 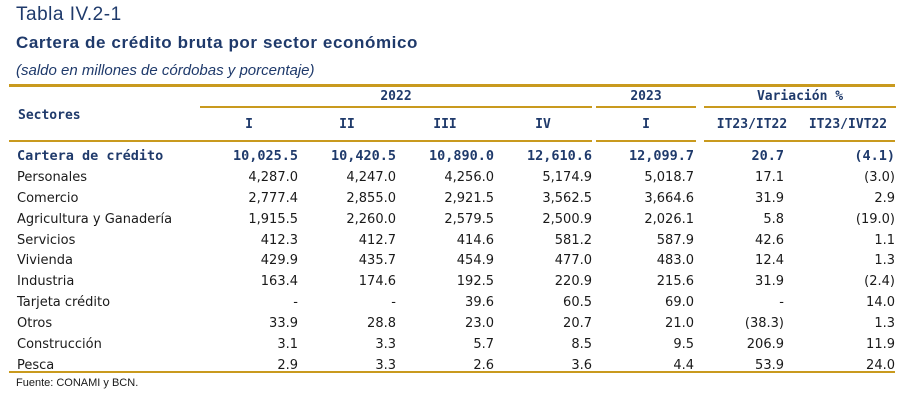 What do you see at coordinates (800, 96) in the screenshot?
I see `header-variation: Variación %` at bounding box center [800, 96].